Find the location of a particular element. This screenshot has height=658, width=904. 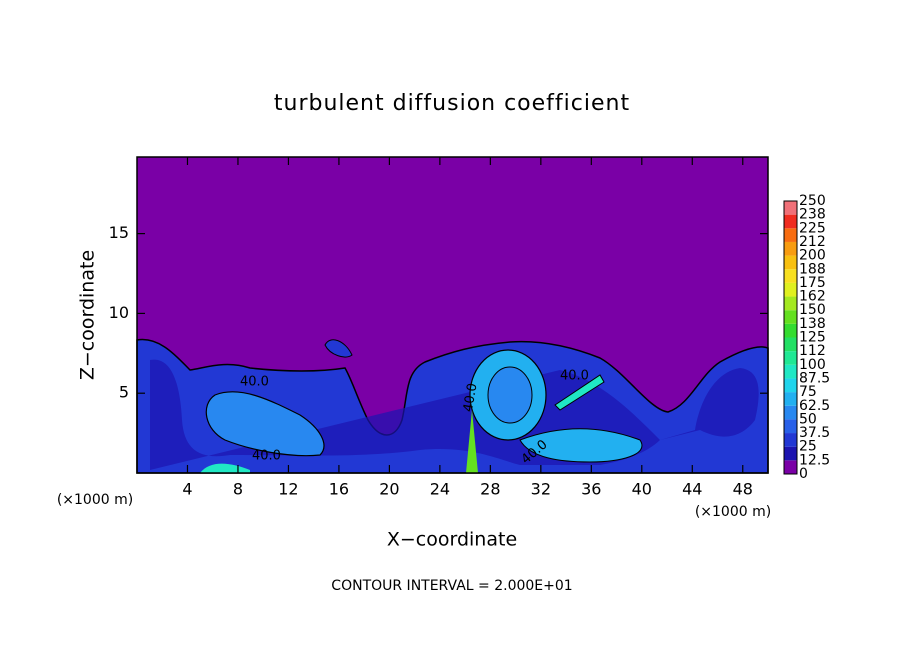

colorbar-label: 225 is located at coordinates (812, 228).